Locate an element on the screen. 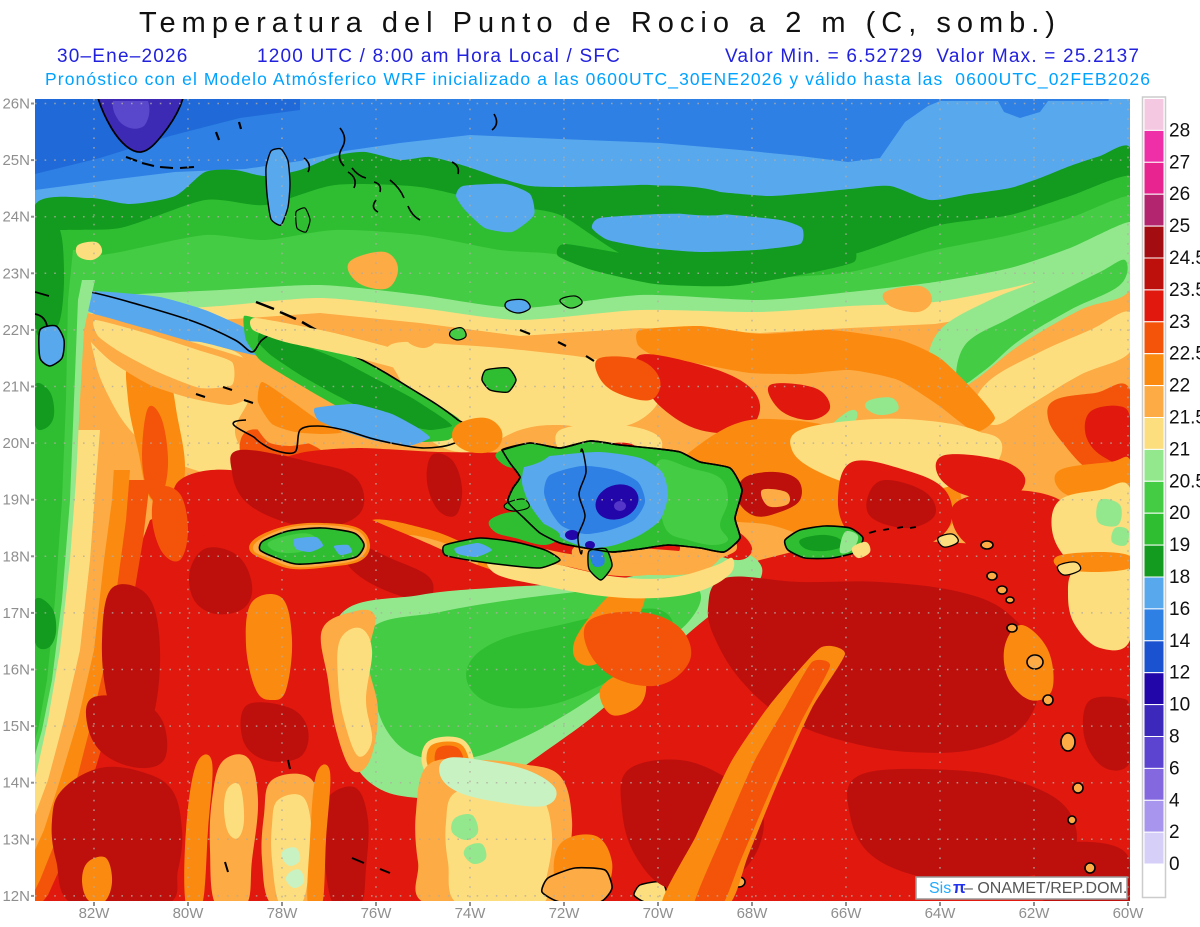 Image resolution: width=1200 pixels, height=927 pixels. svg-text: 10 is located at coordinates (1179, 705).